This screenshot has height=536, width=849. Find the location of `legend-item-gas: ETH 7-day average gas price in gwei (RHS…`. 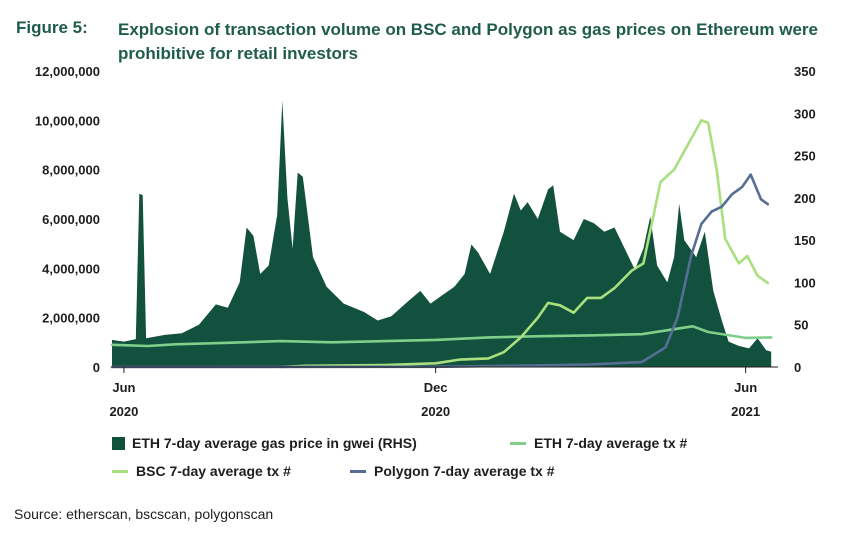

legend-item-gas: ETH 7-day average gas price in gwei (RHS… is located at coordinates (264, 443).